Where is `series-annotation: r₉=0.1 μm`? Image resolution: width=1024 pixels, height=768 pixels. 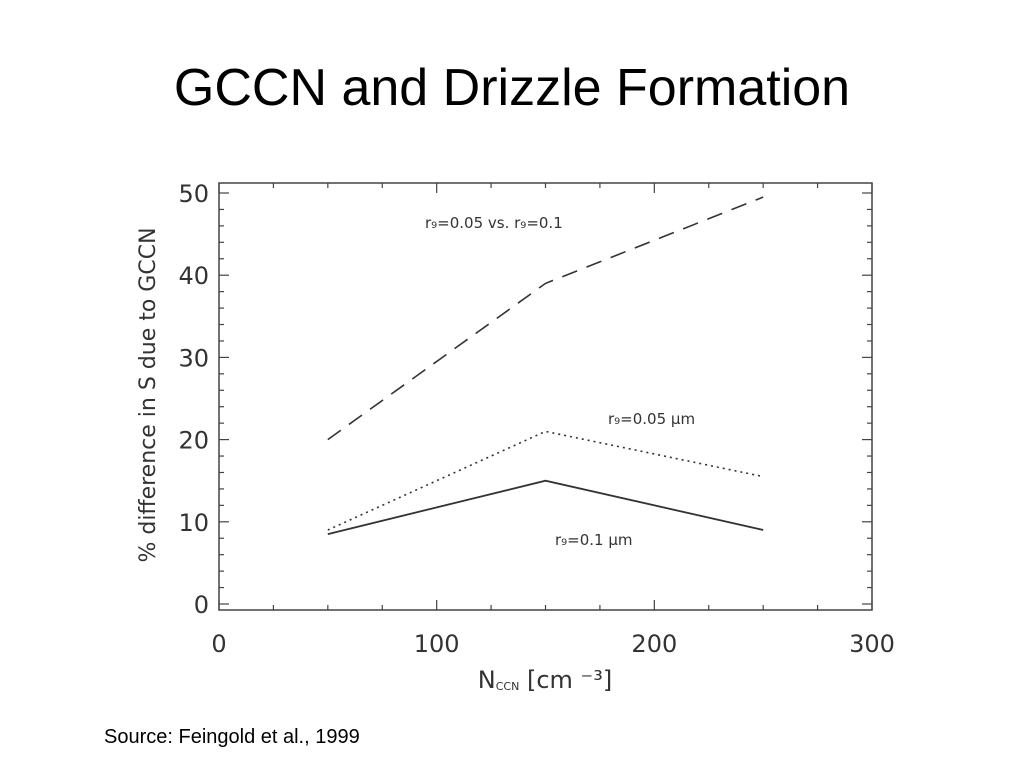
series-annotation: r₉=0.1 μm is located at coordinates (594, 540).